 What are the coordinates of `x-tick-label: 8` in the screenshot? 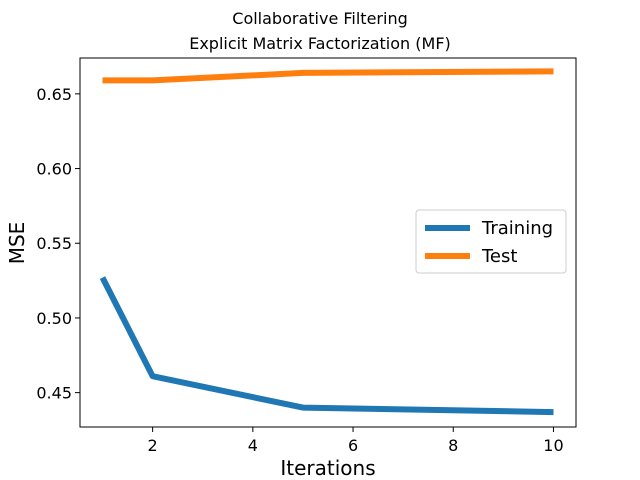 It's located at (453, 445).